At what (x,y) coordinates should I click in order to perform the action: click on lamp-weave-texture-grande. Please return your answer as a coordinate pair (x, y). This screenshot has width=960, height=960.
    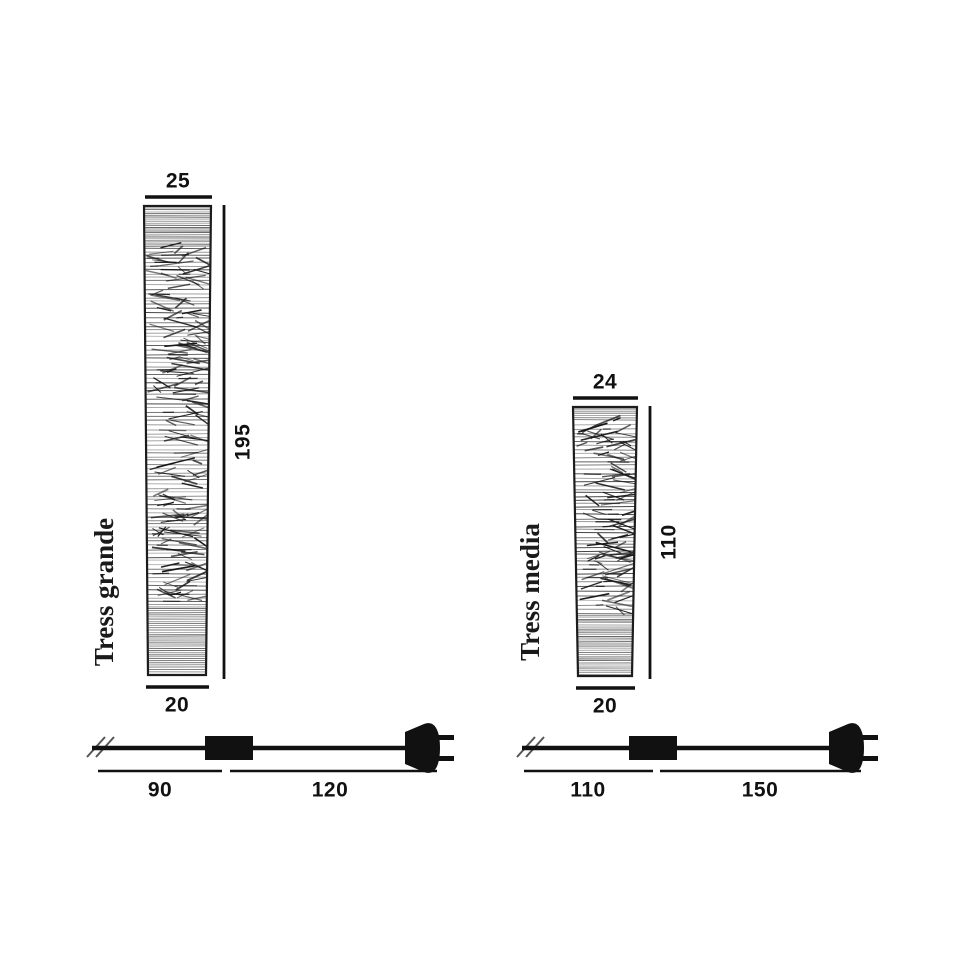
    Looking at the image, I should click on (177, 440).